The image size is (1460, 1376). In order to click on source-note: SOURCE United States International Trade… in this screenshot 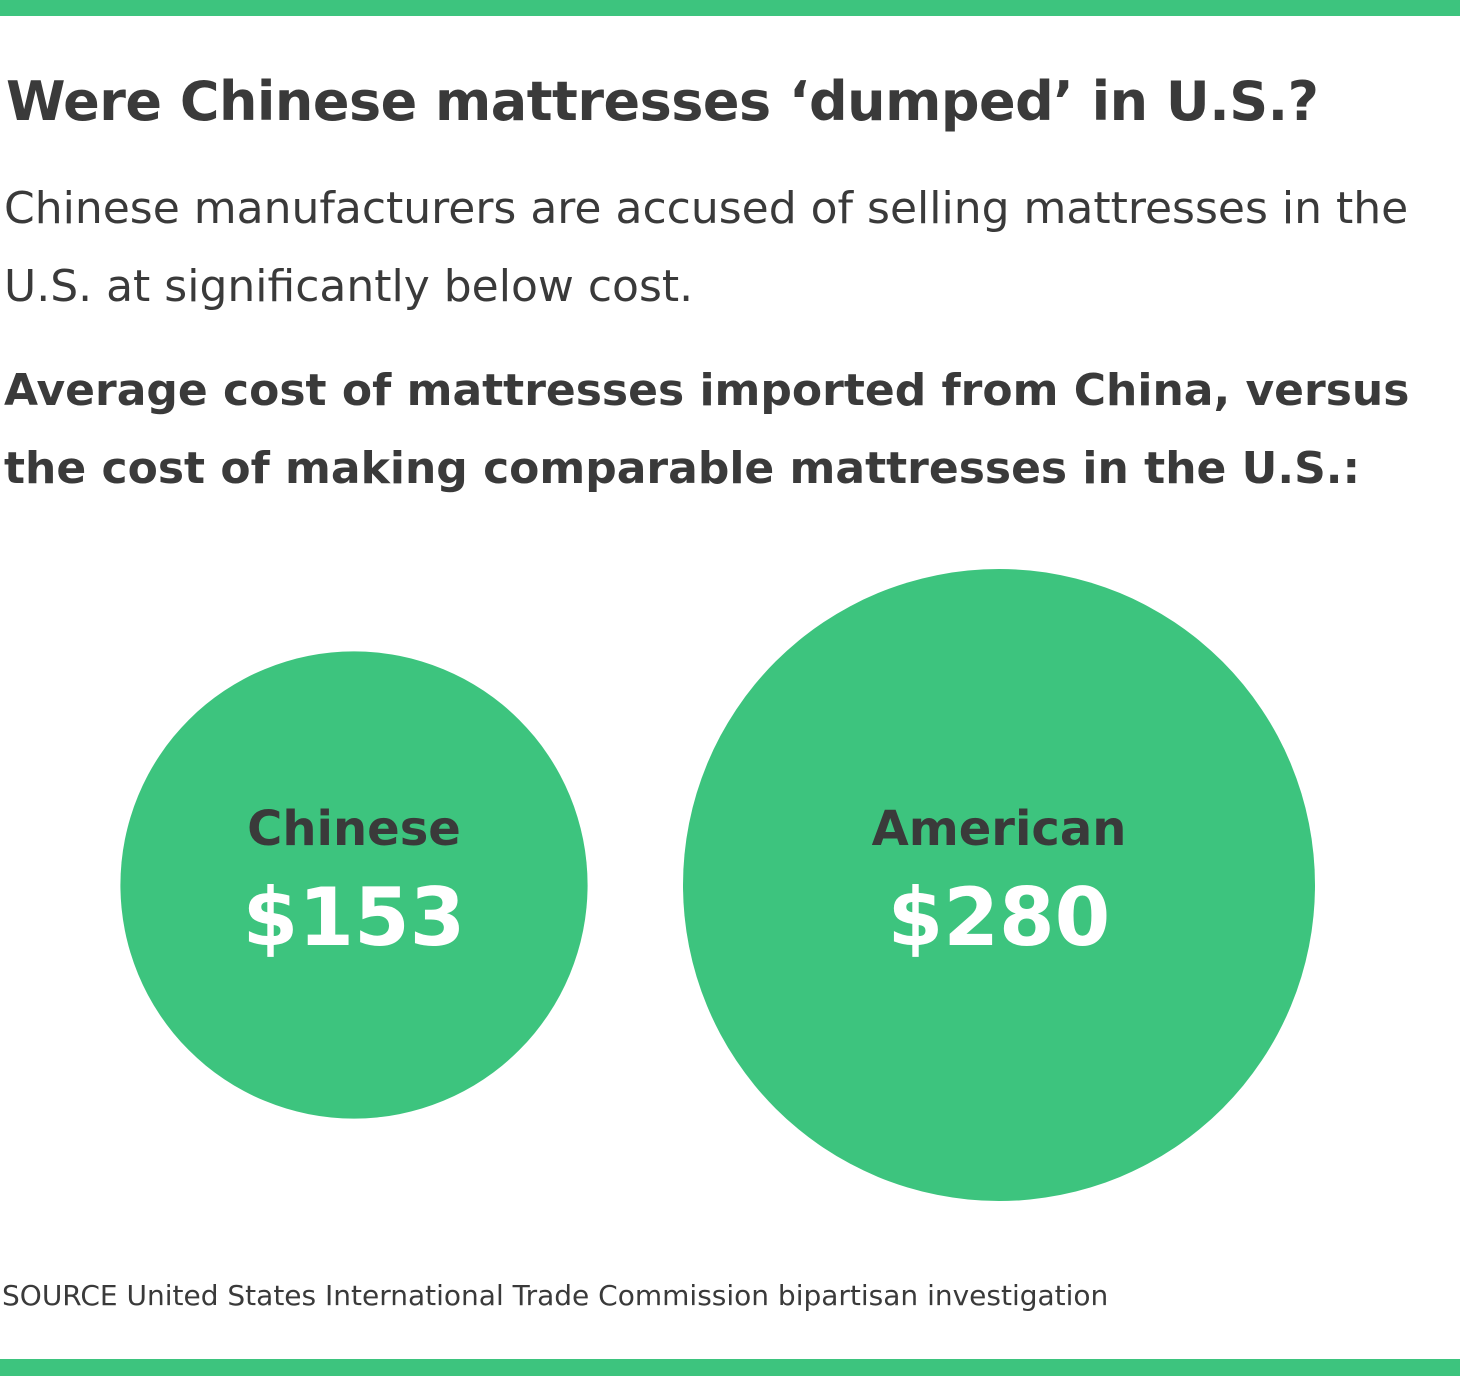, I will do `click(555, 1295)`.